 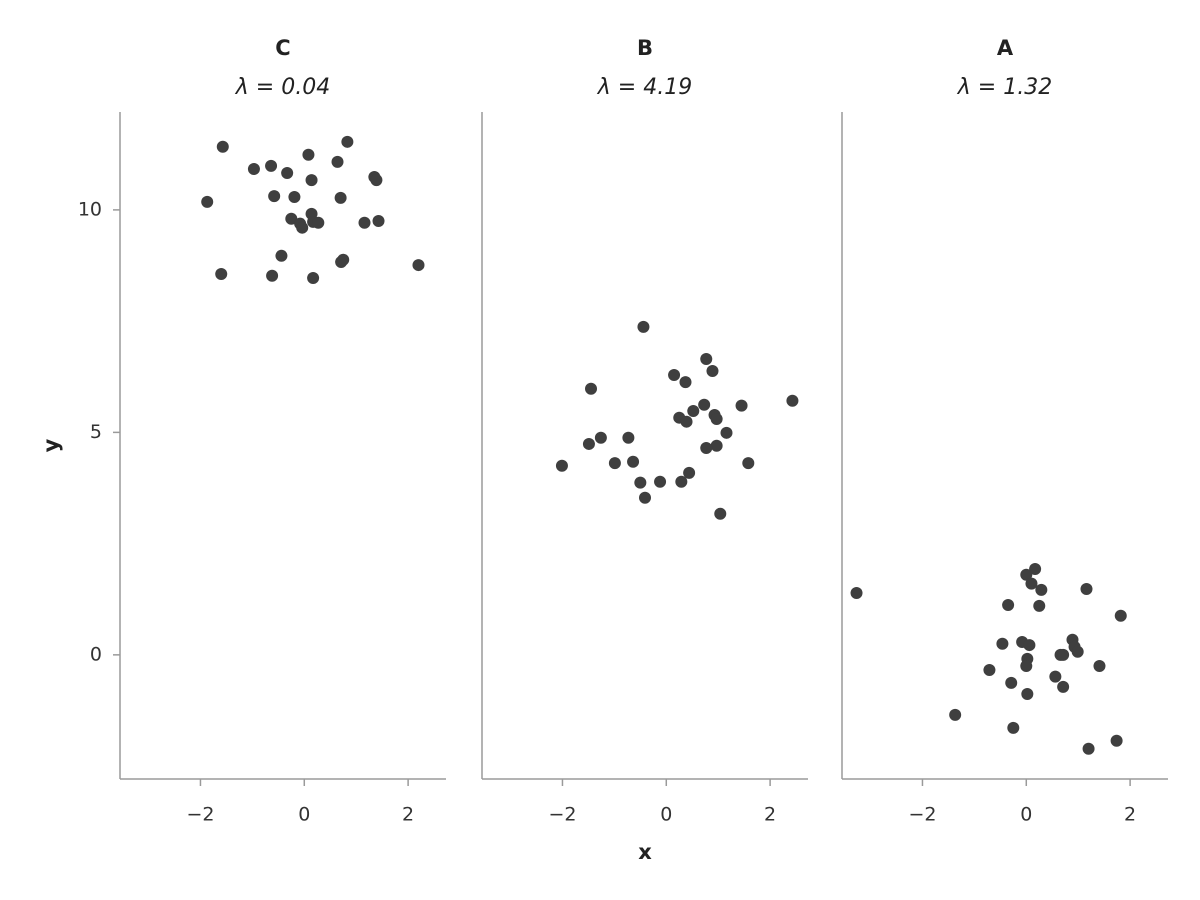 I want to click on y-tick-label: 10, so click(x=90, y=209).